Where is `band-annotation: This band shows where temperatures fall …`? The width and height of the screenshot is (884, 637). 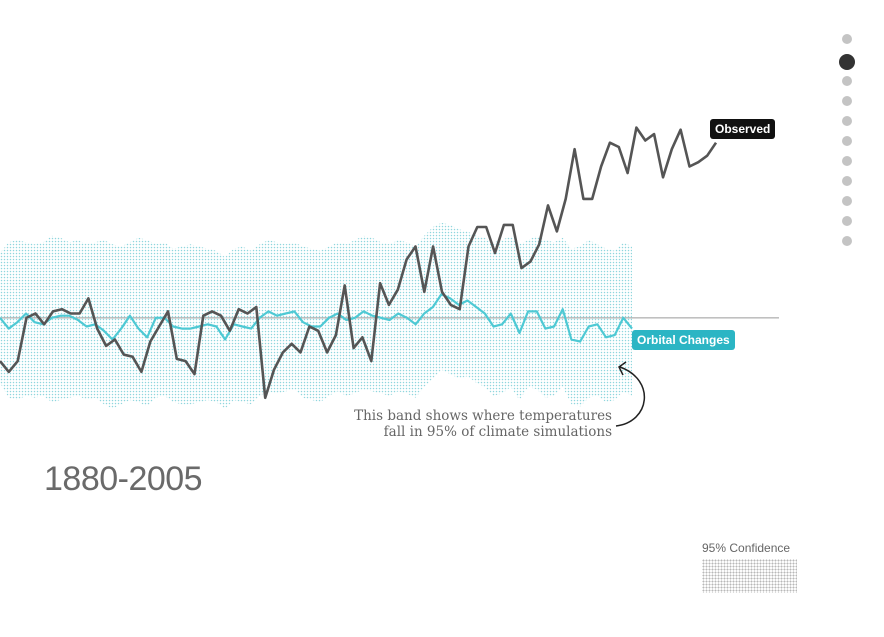 band-annotation: This band shows where temperatures fall … is located at coordinates (456, 424).